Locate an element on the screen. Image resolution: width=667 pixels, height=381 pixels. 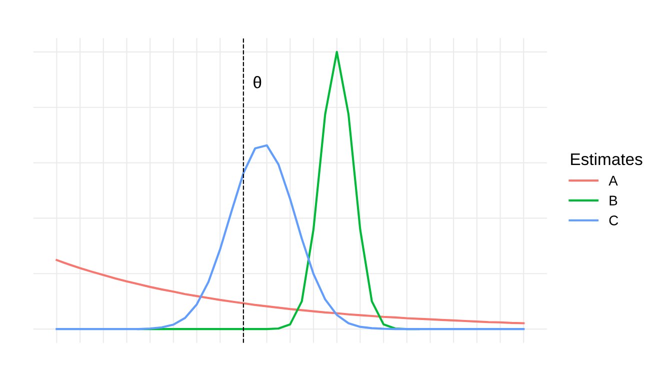
text: θ is located at coordinates (258, 82).